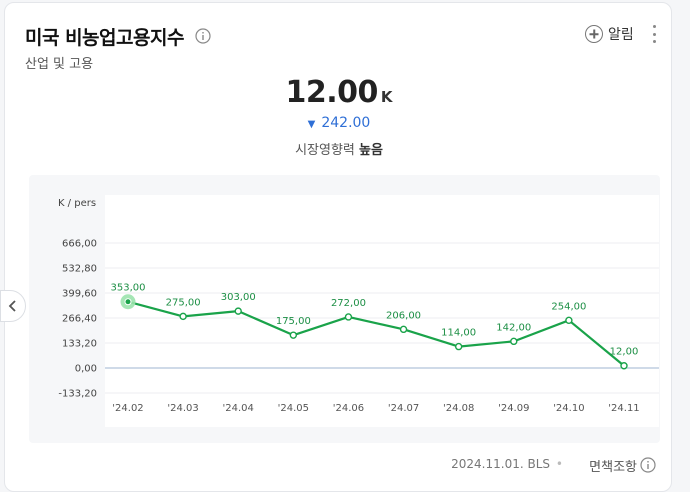 This screenshot has height=492, width=690. I want to click on y-tick-label: 133,20, so click(79, 344).